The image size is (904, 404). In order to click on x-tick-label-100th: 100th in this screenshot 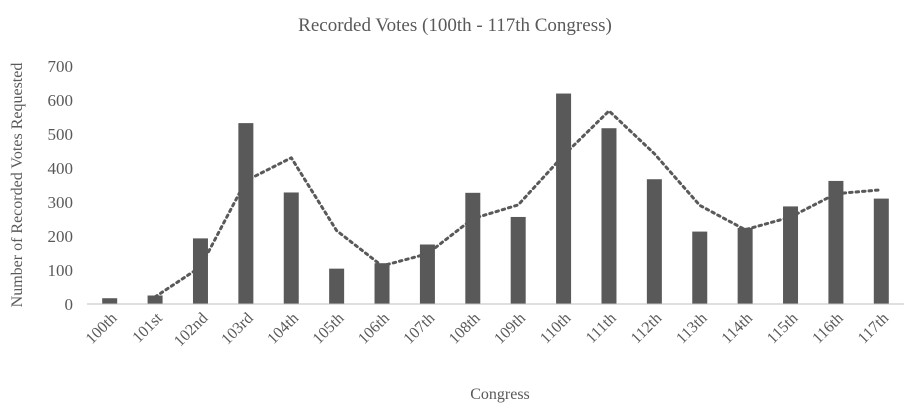, I will do `click(102, 329)`.